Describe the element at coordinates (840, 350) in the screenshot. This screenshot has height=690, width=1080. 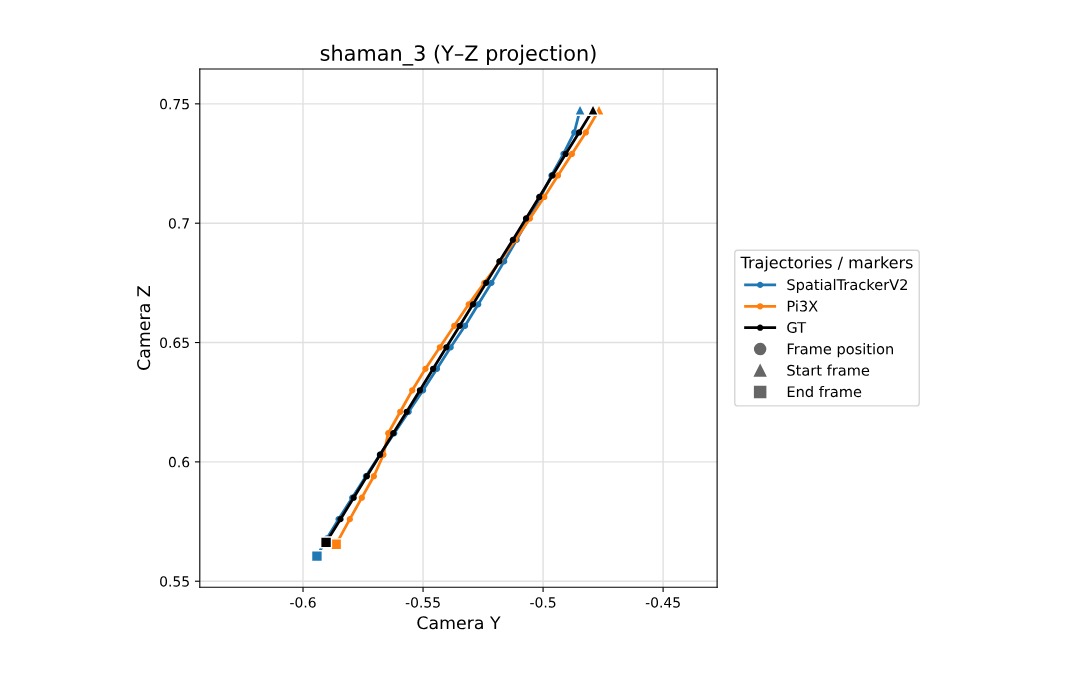
I see `text: Frame position` at that location.